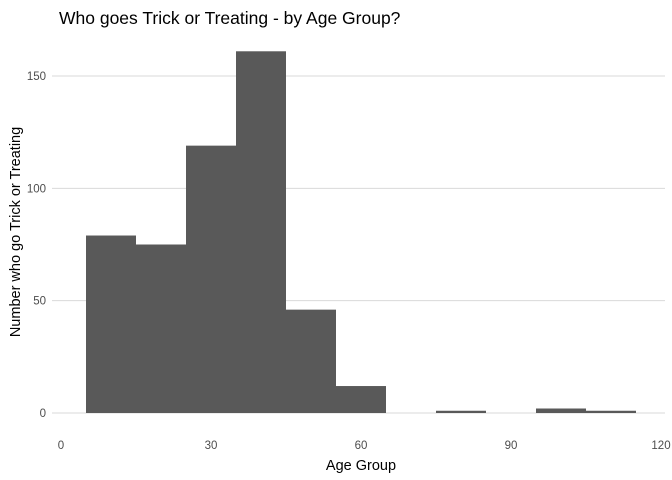 Image resolution: width=672 pixels, height=480 pixels. I want to click on x-tick-label: 120, so click(660, 446).